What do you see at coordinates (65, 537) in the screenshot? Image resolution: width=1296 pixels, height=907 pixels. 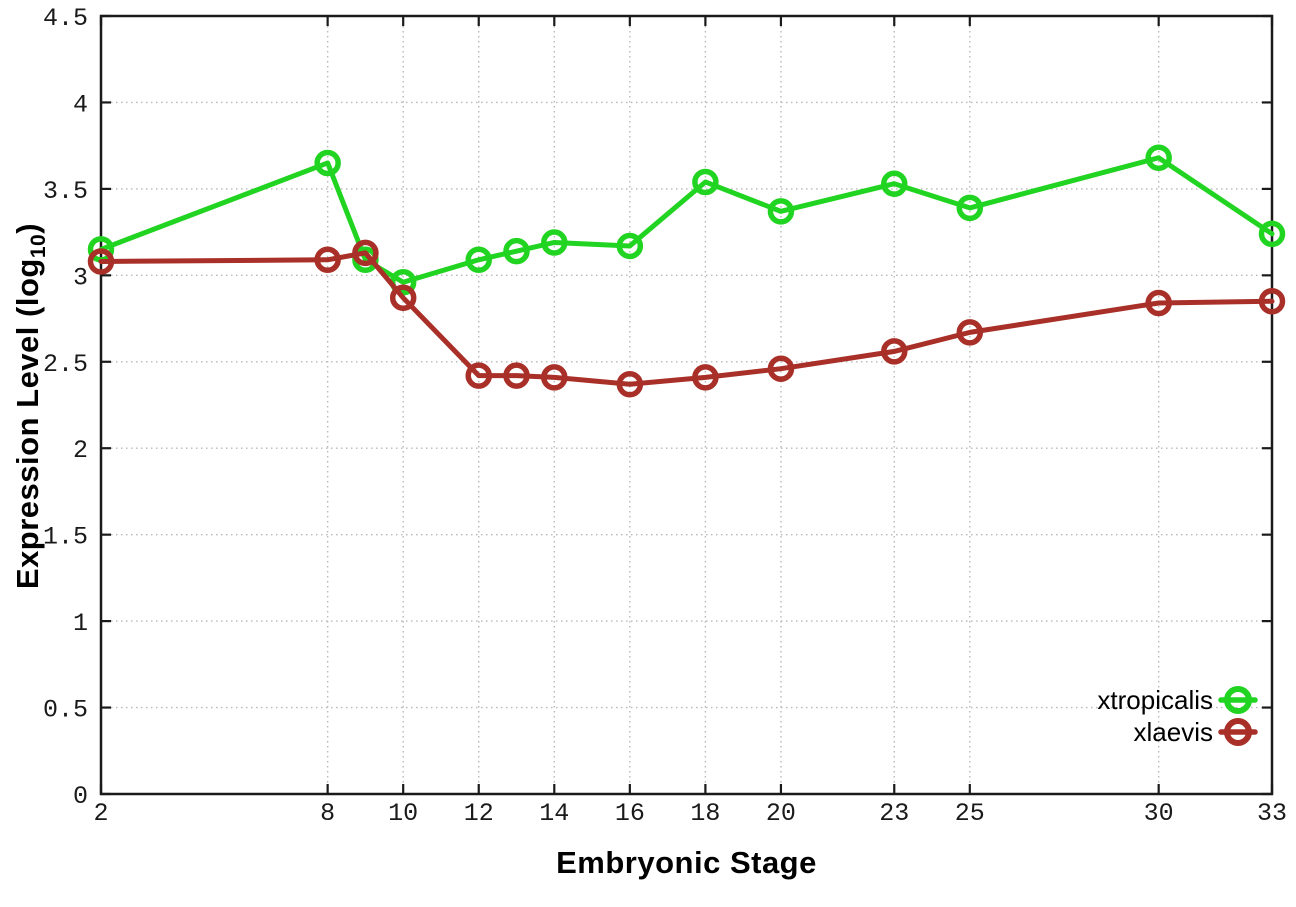 I see `y-tick-label: 1.5` at bounding box center [65, 537].